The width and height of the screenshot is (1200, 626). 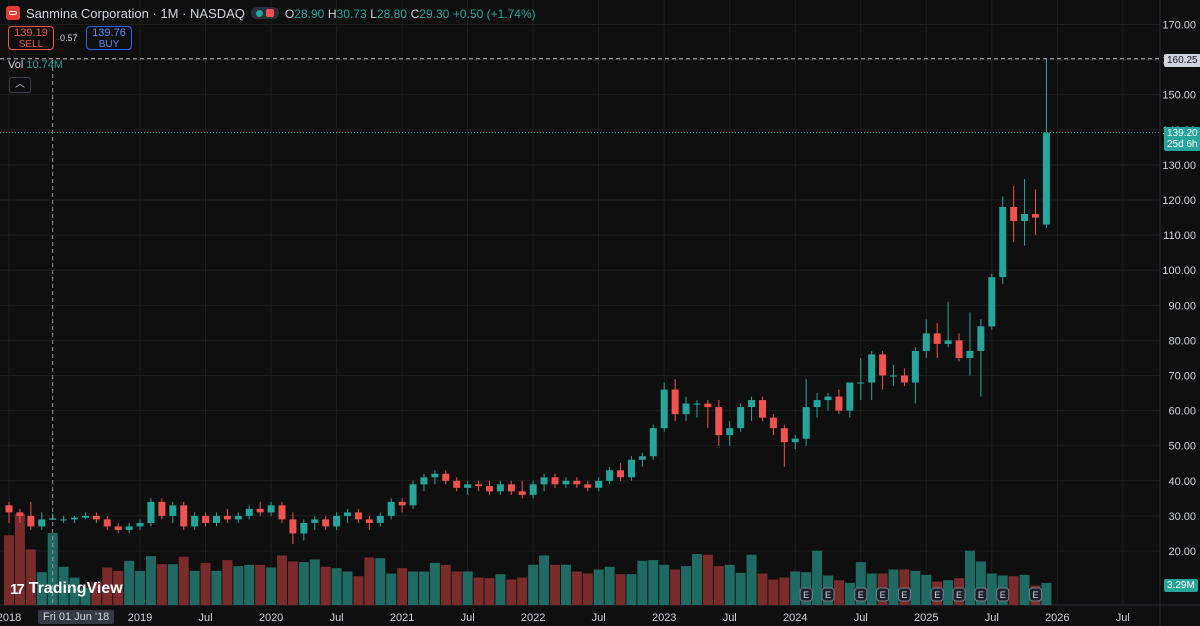 What do you see at coordinates (1182, 447) in the screenshot?
I see `y-tick-label: 50.00` at bounding box center [1182, 447].